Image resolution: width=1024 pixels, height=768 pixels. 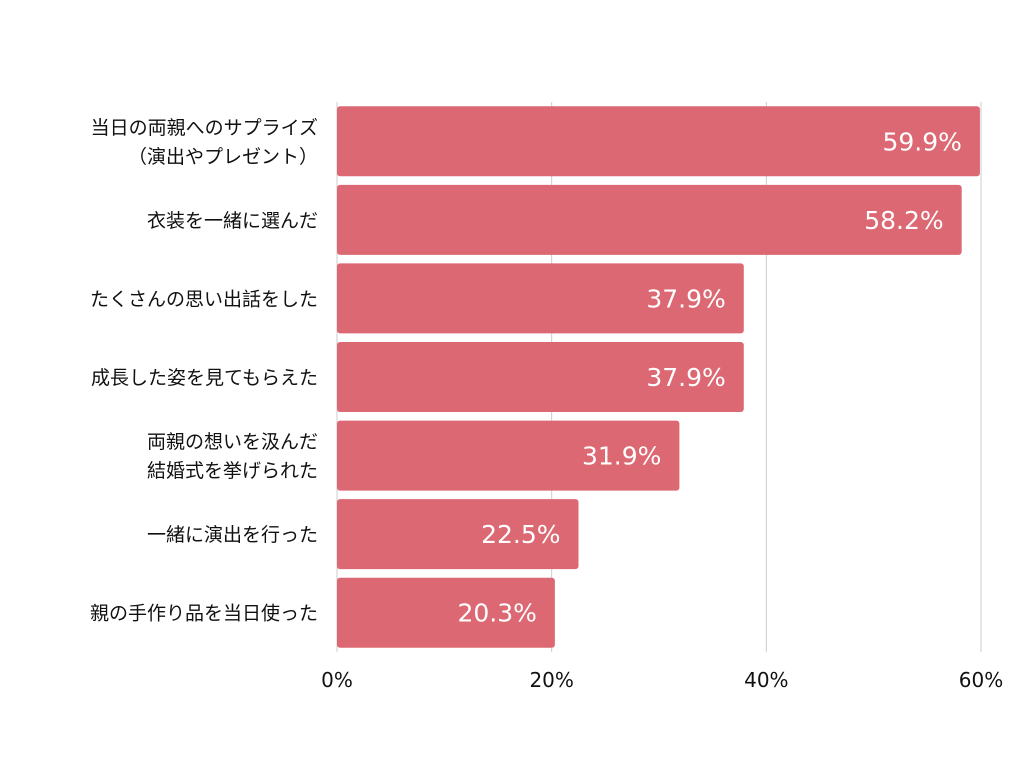 I want to click on x-tick-label: 20%, so click(x=551, y=680).